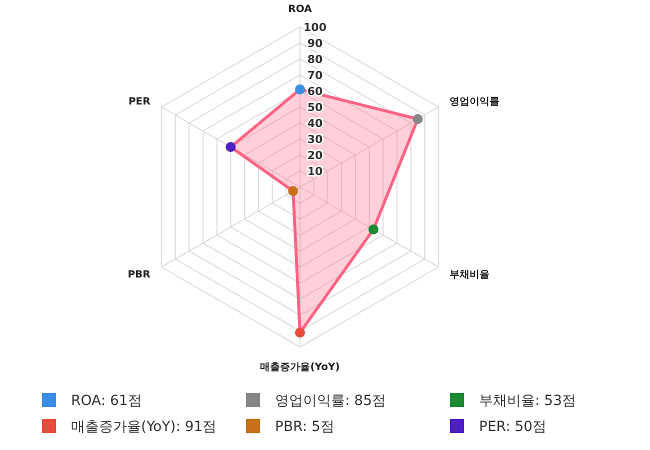 This screenshot has height=450, width=650. I want to click on y-tick-label: 90, so click(315, 43).